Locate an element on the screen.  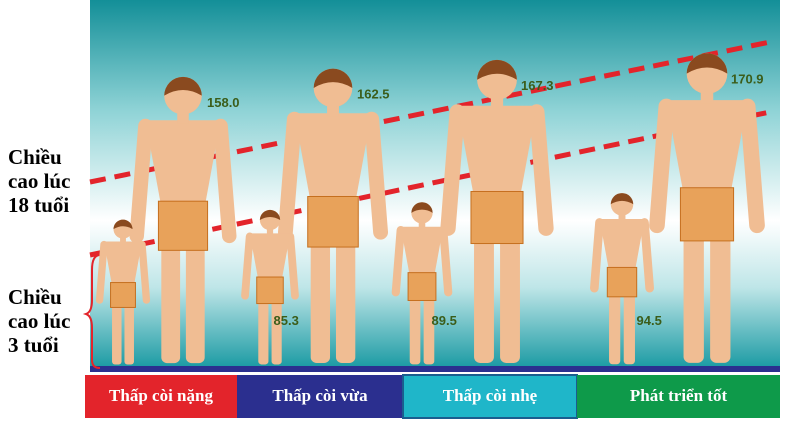
series-label: Chiều cao lúc 3 tuổi is located at coordinates (39, 321).